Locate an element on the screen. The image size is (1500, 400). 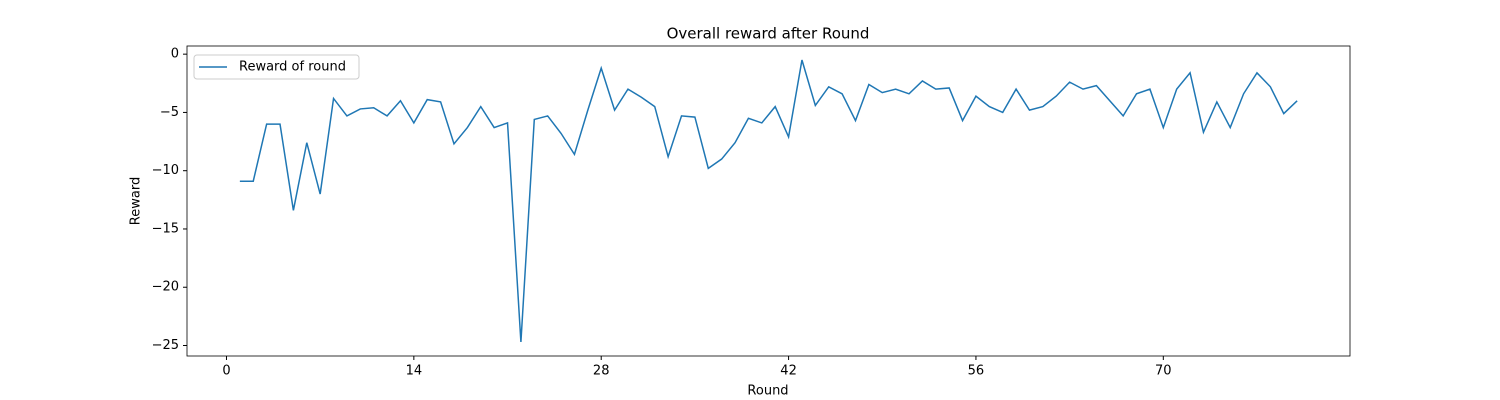
x-tick-label: 56 is located at coordinates (976, 371).